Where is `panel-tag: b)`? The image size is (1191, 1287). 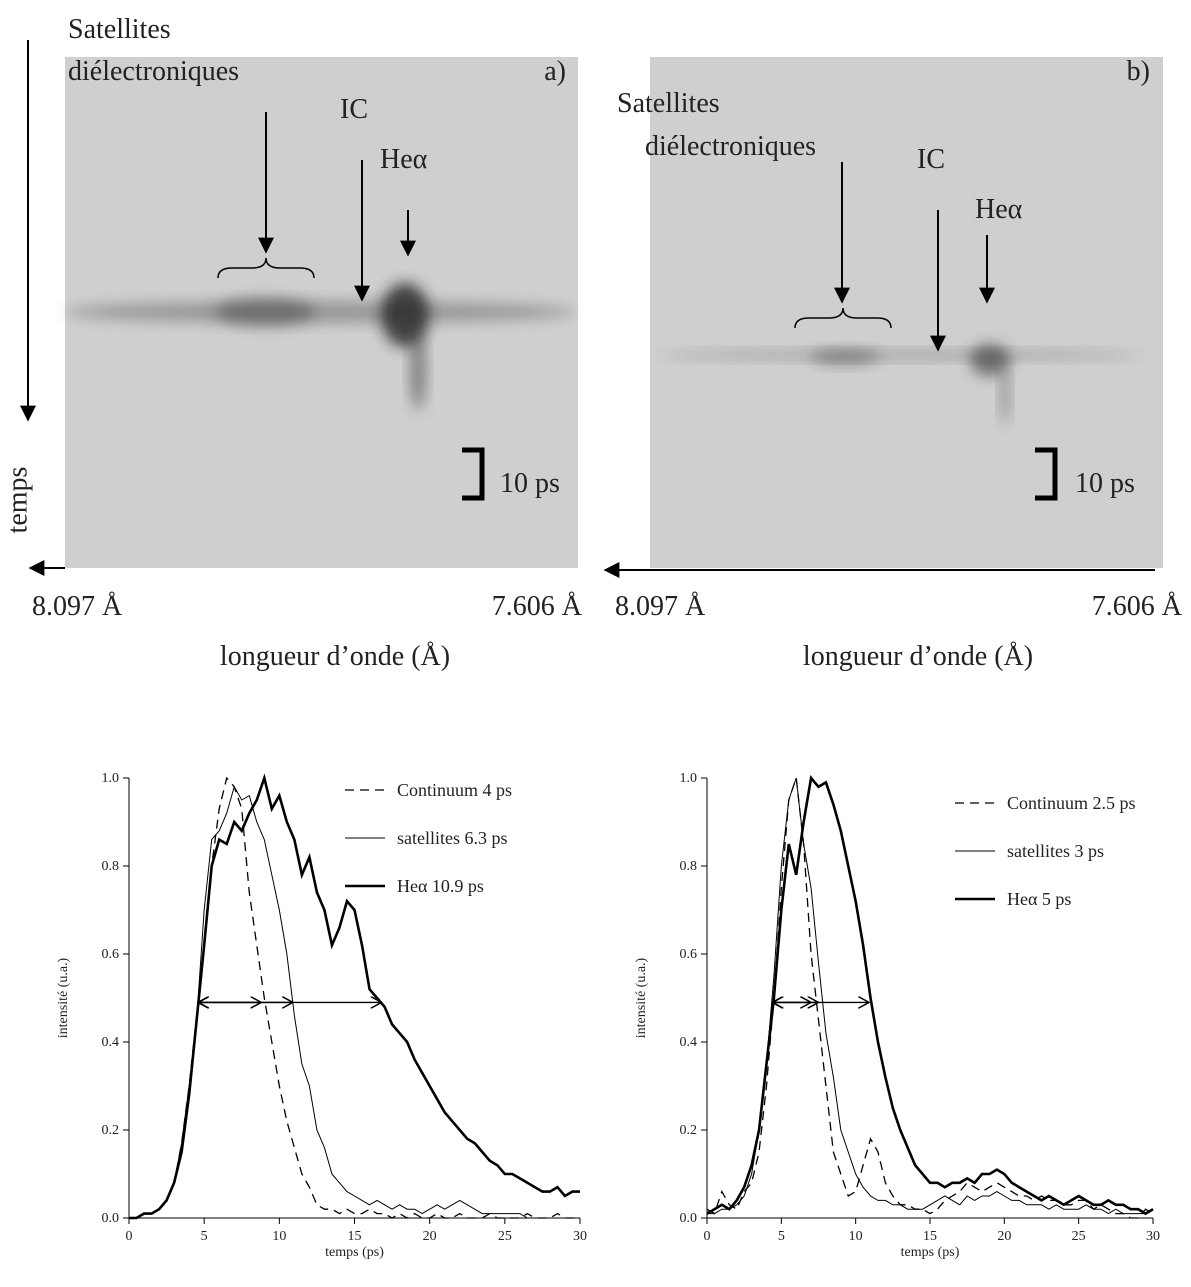
panel-tag: b) is located at coordinates (1138, 71).